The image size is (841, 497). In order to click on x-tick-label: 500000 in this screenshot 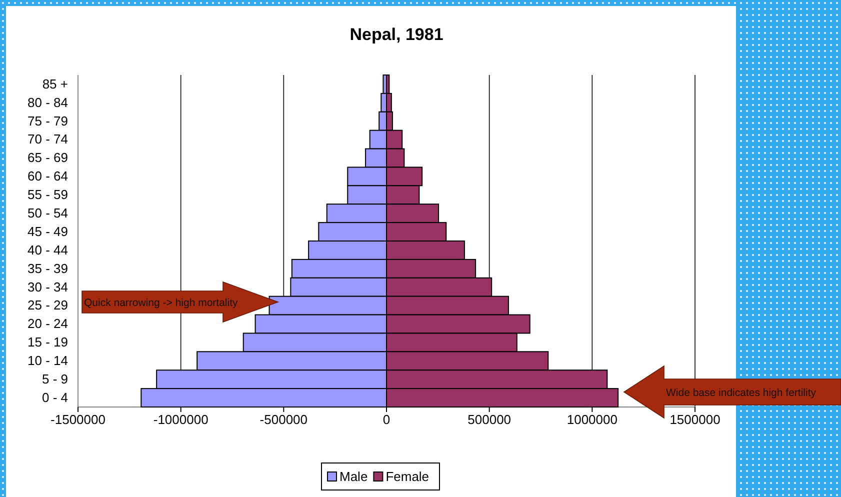, I will do `click(490, 420)`.